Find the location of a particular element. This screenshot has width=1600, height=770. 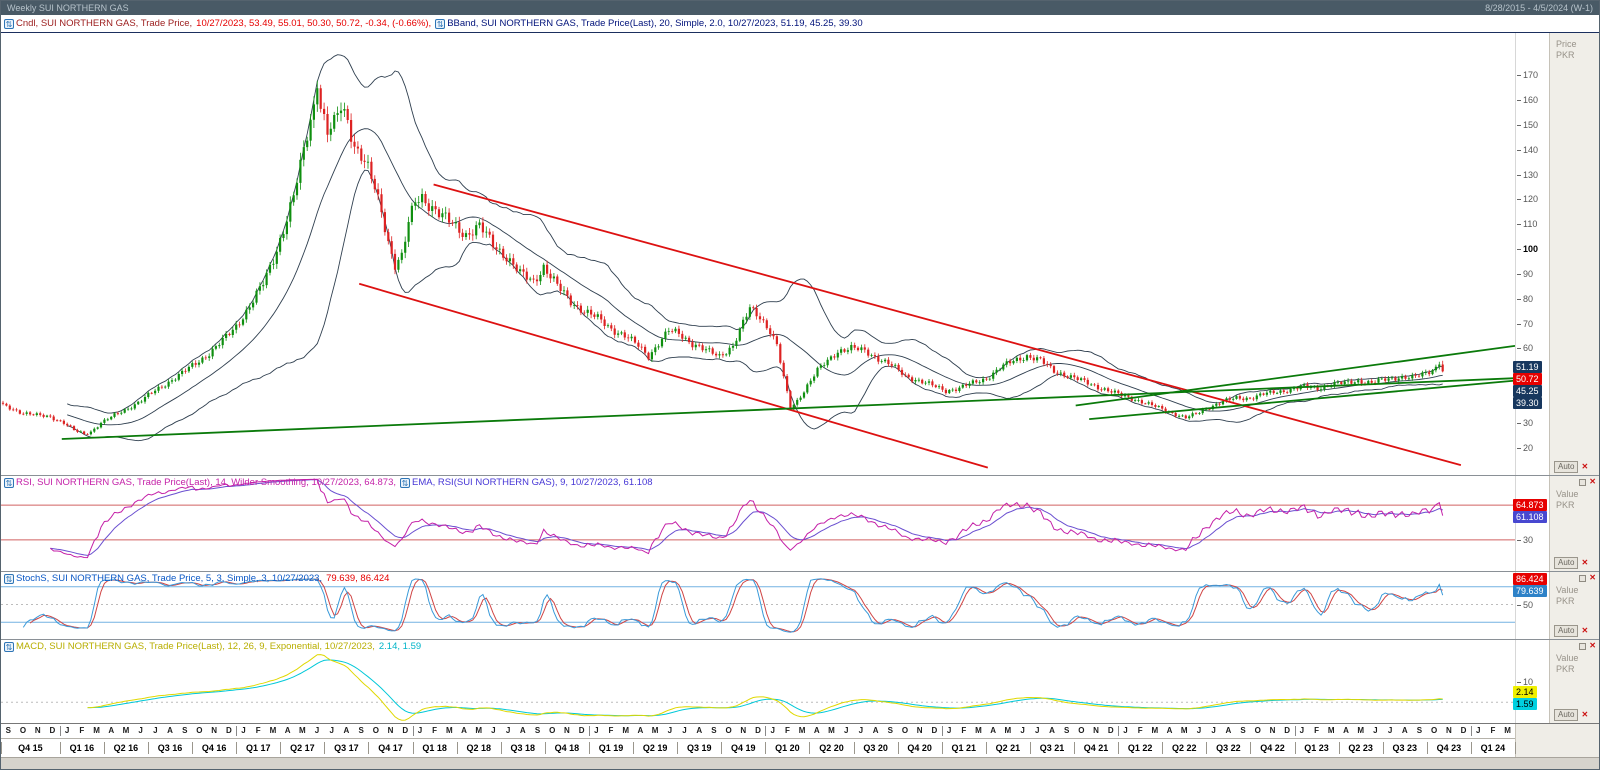

rsi-axis: 30 64.873 61.108 is located at coordinates (1531, 523).